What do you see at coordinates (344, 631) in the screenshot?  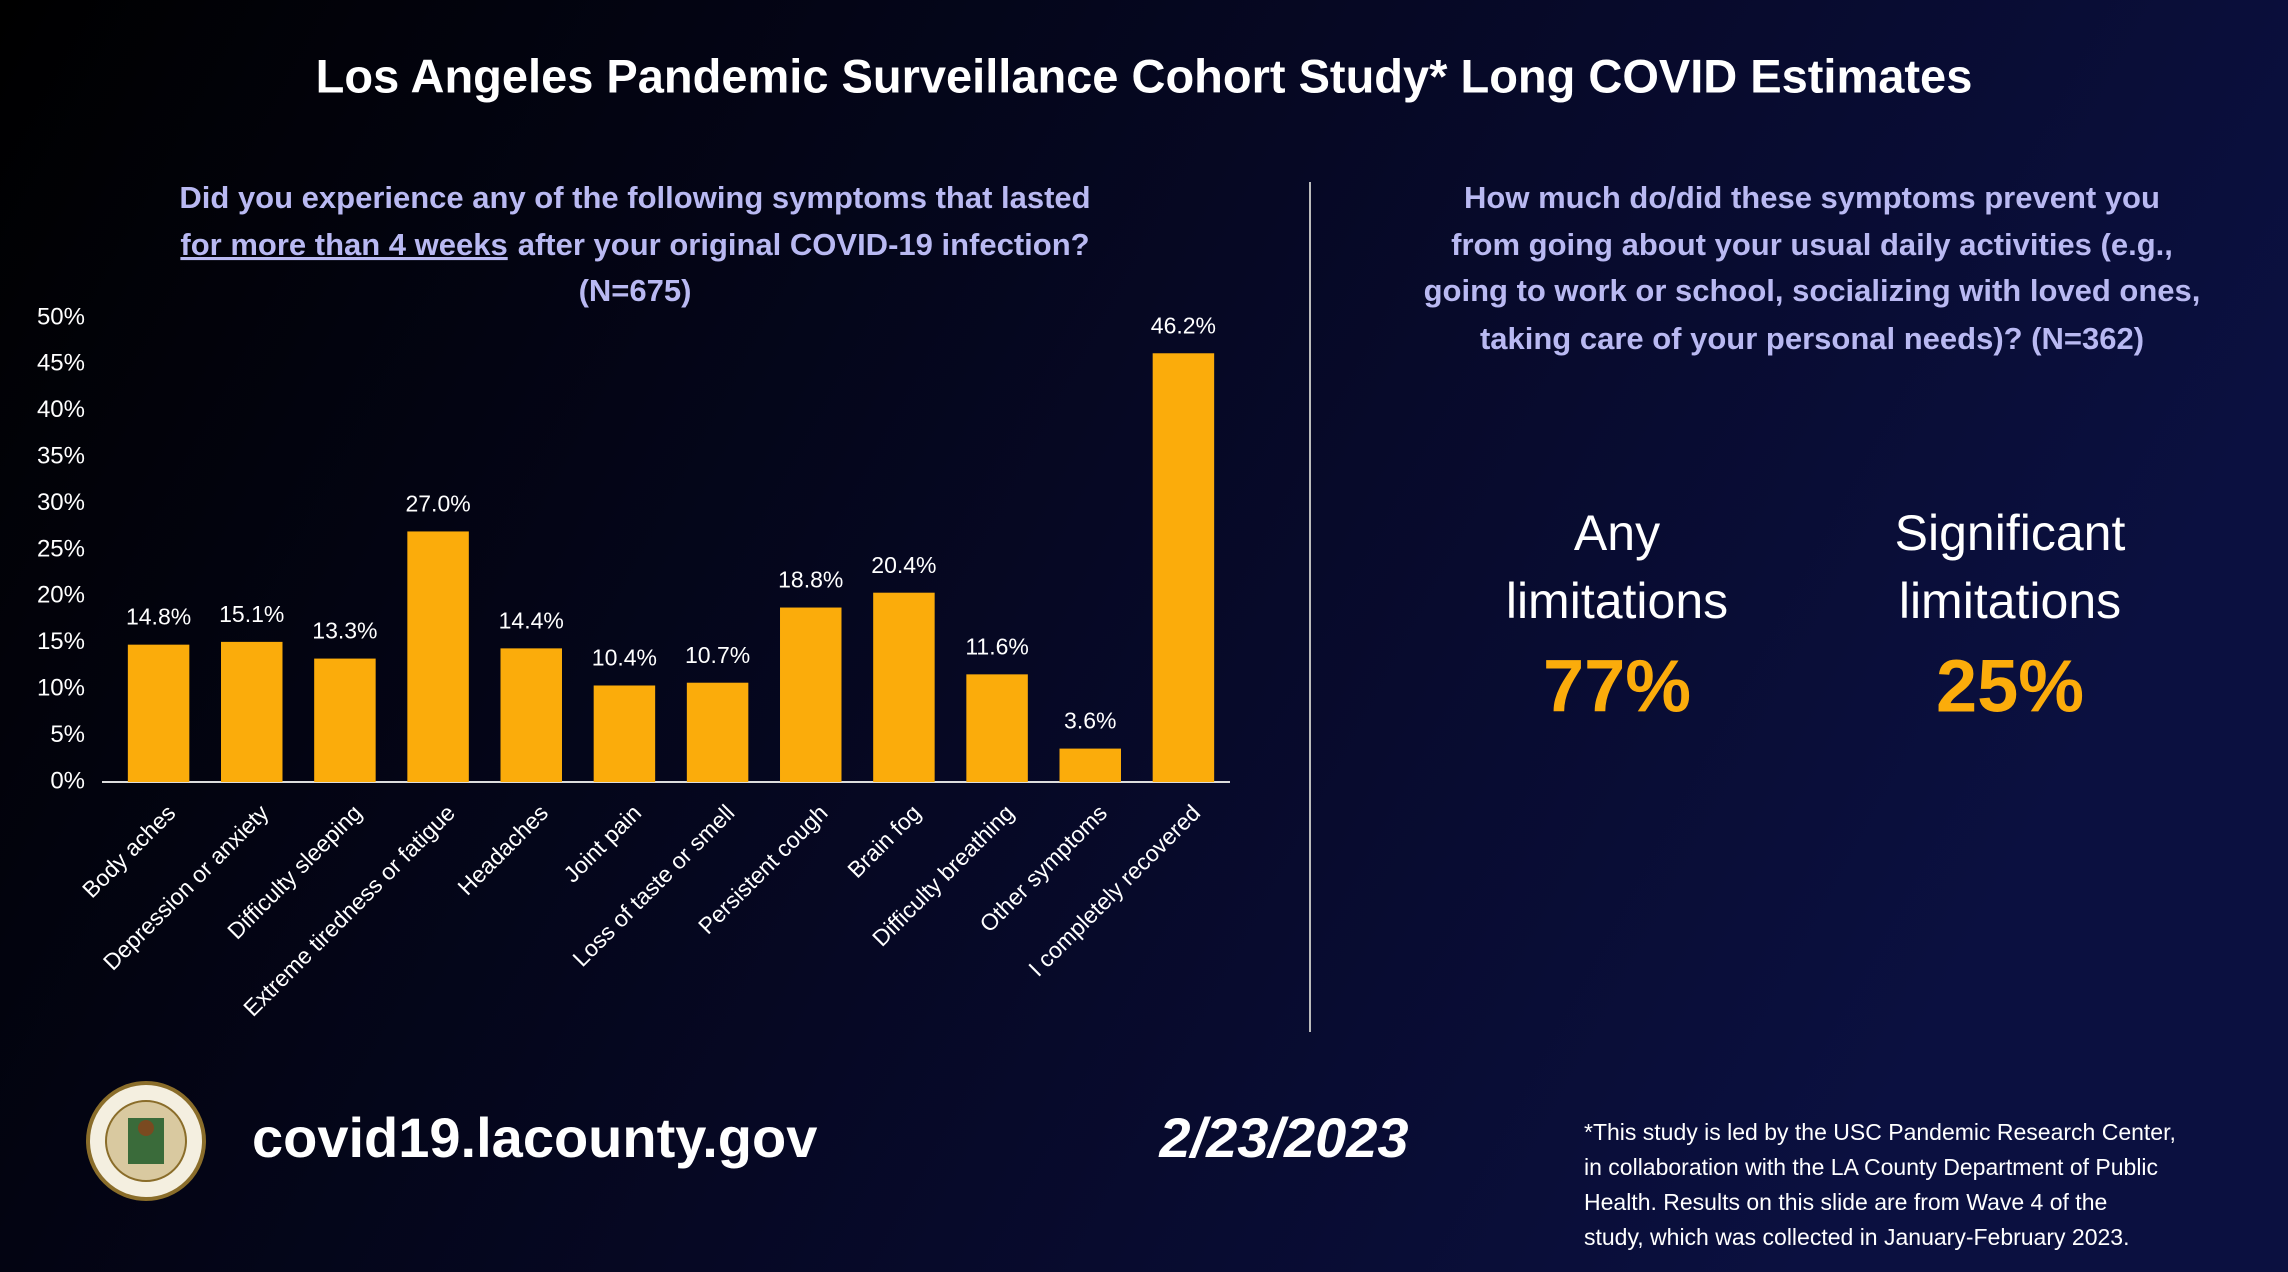 I see `value-label: 13.3%` at bounding box center [344, 631].